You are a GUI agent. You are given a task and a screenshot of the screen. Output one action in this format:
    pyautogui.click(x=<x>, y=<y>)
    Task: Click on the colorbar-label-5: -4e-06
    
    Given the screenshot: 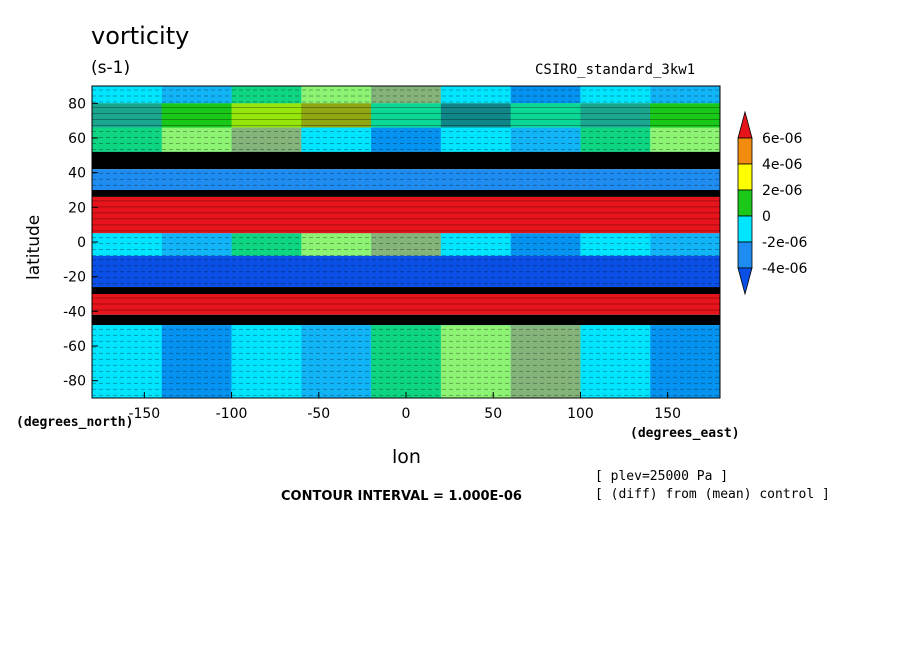 What is the action you would take?
    pyautogui.click(x=785, y=269)
    